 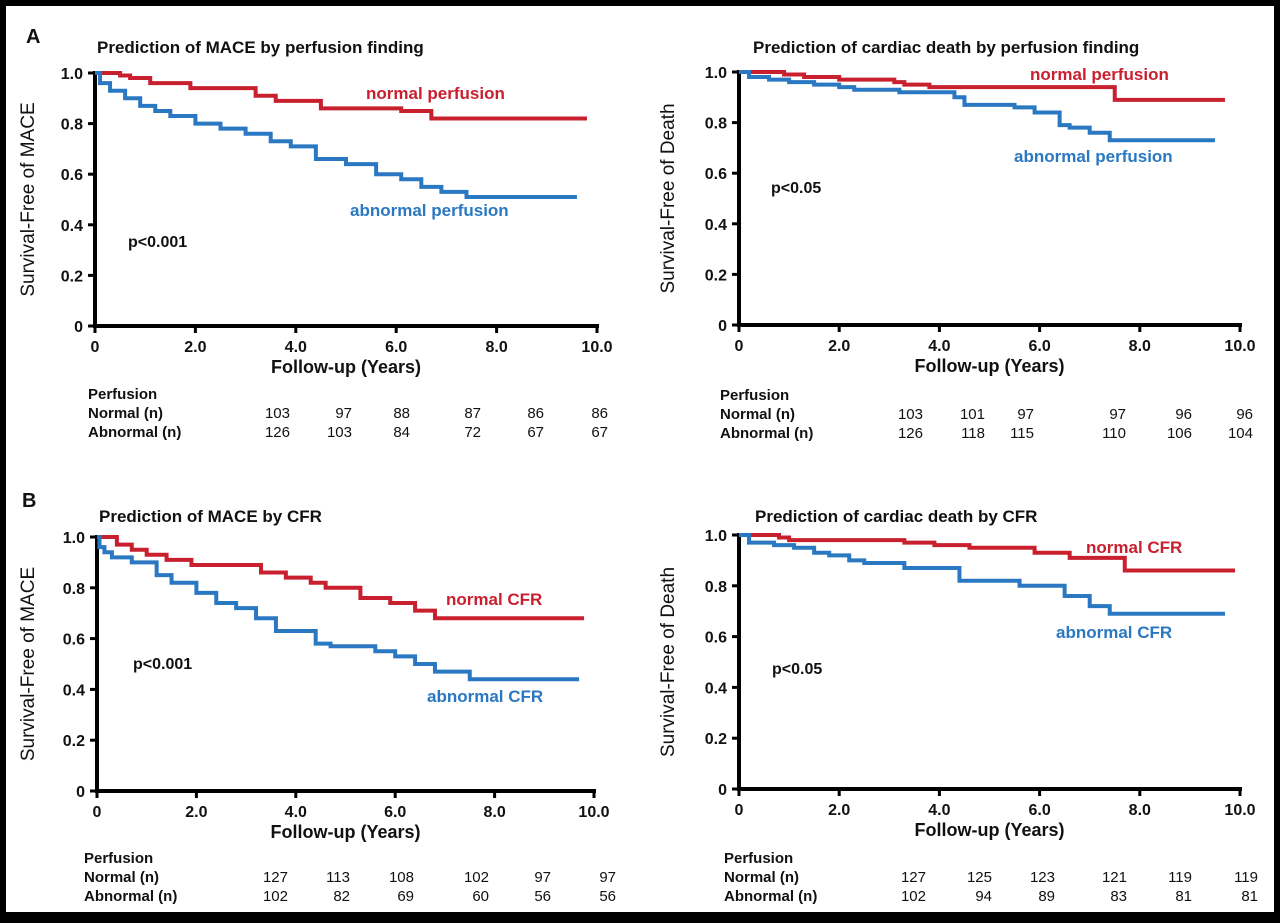 What do you see at coordinates (1244, 414) in the screenshot?
I see `risk-count: 96` at bounding box center [1244, 414].